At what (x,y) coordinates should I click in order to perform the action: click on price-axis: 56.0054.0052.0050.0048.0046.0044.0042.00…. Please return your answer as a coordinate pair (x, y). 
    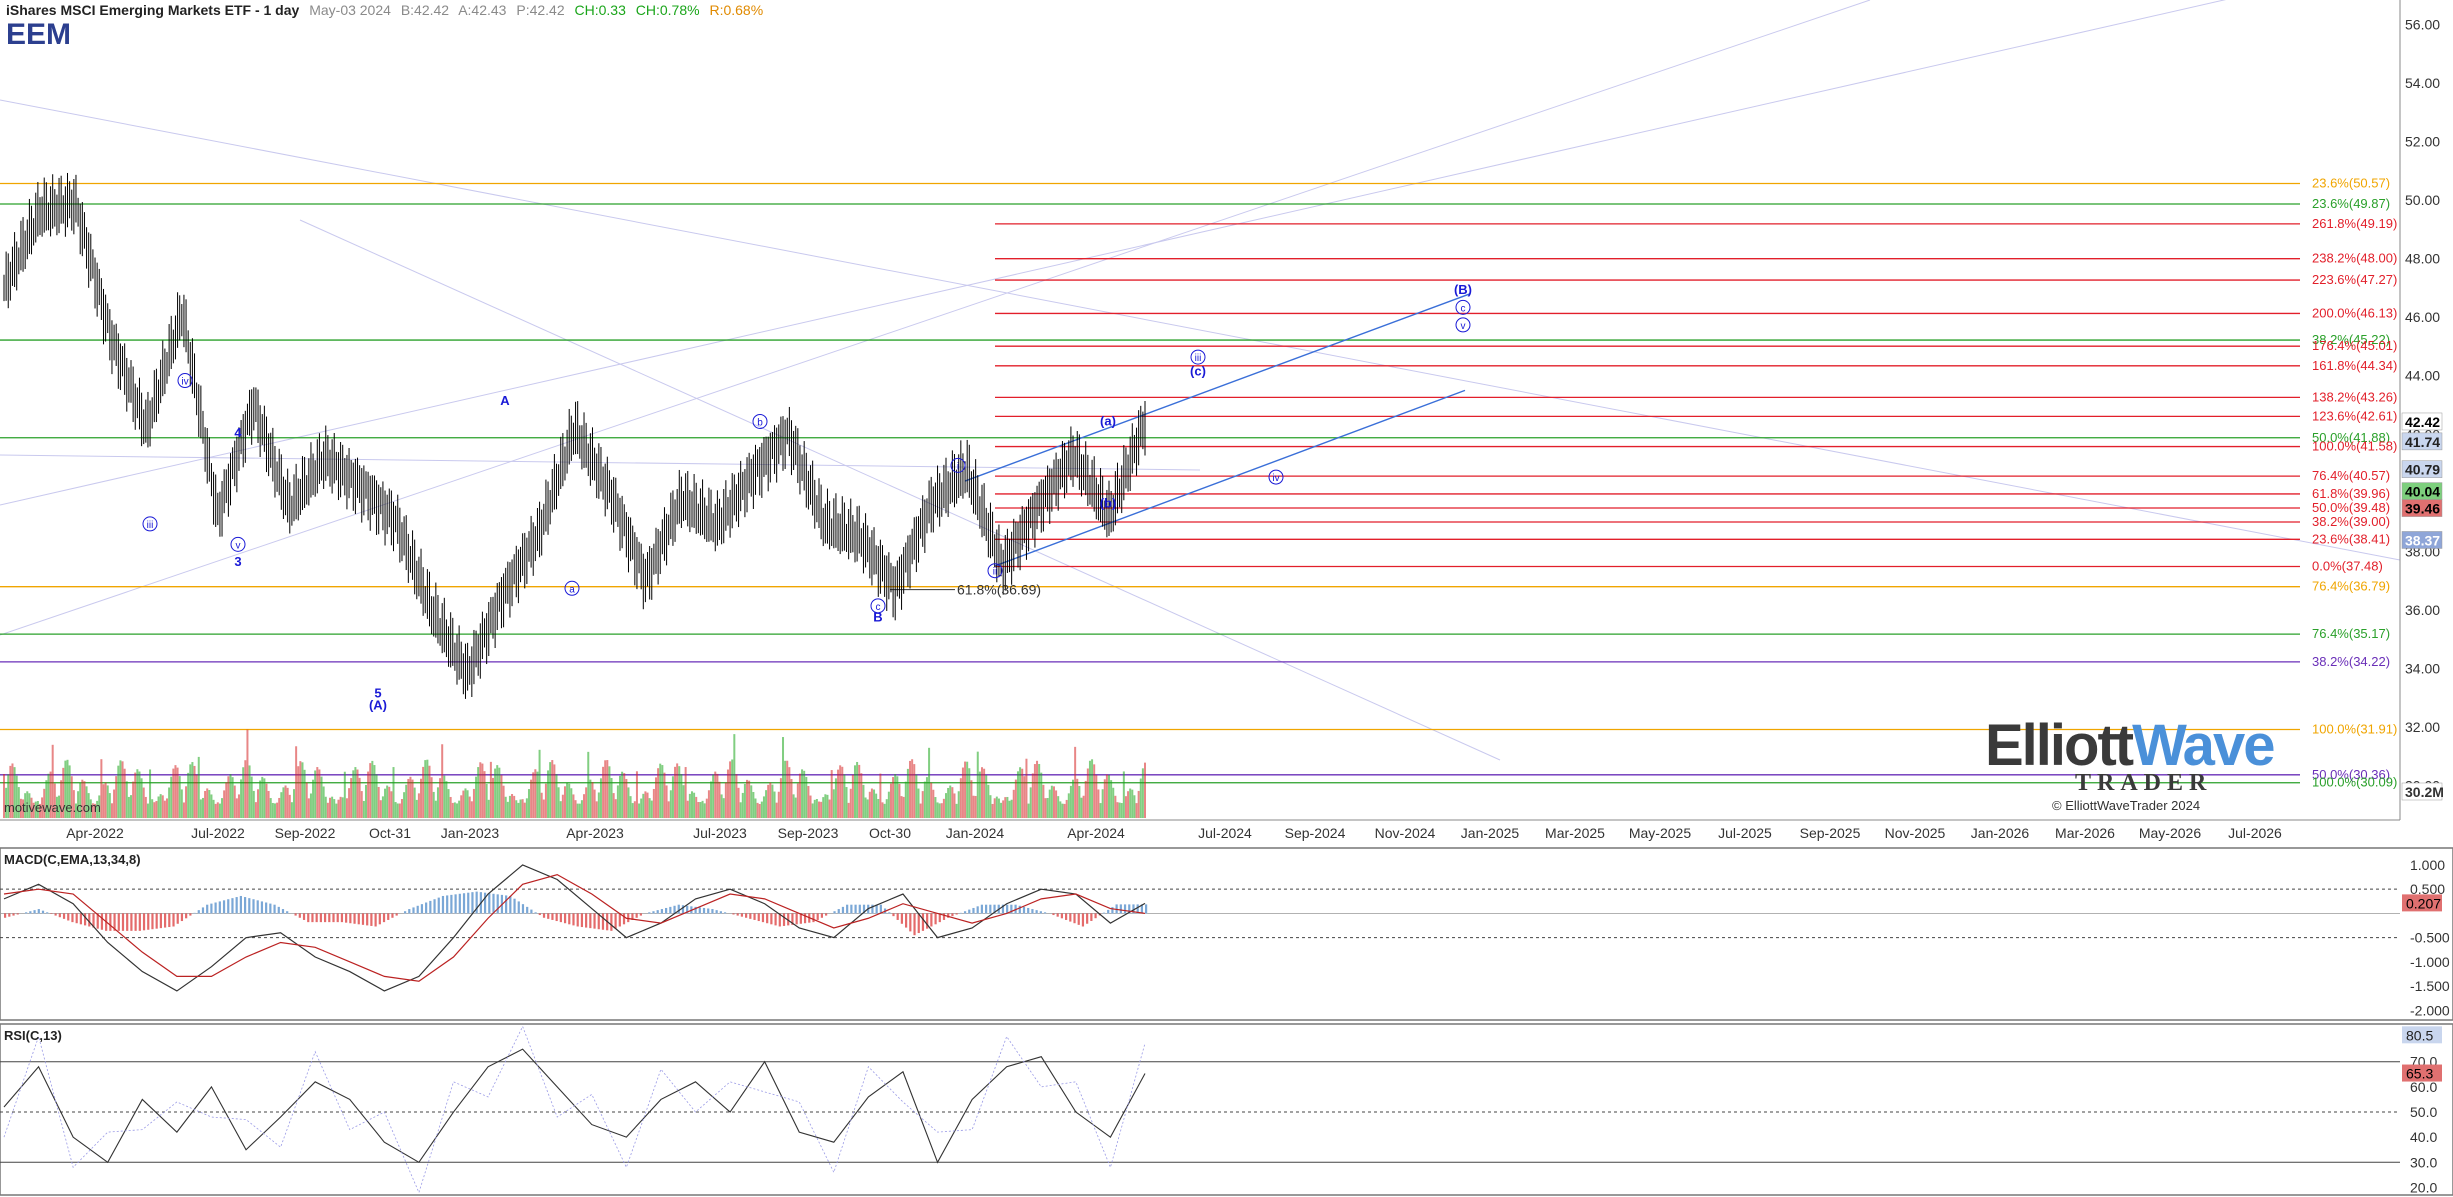
    Looking at the image, I should click on (2421, 410).